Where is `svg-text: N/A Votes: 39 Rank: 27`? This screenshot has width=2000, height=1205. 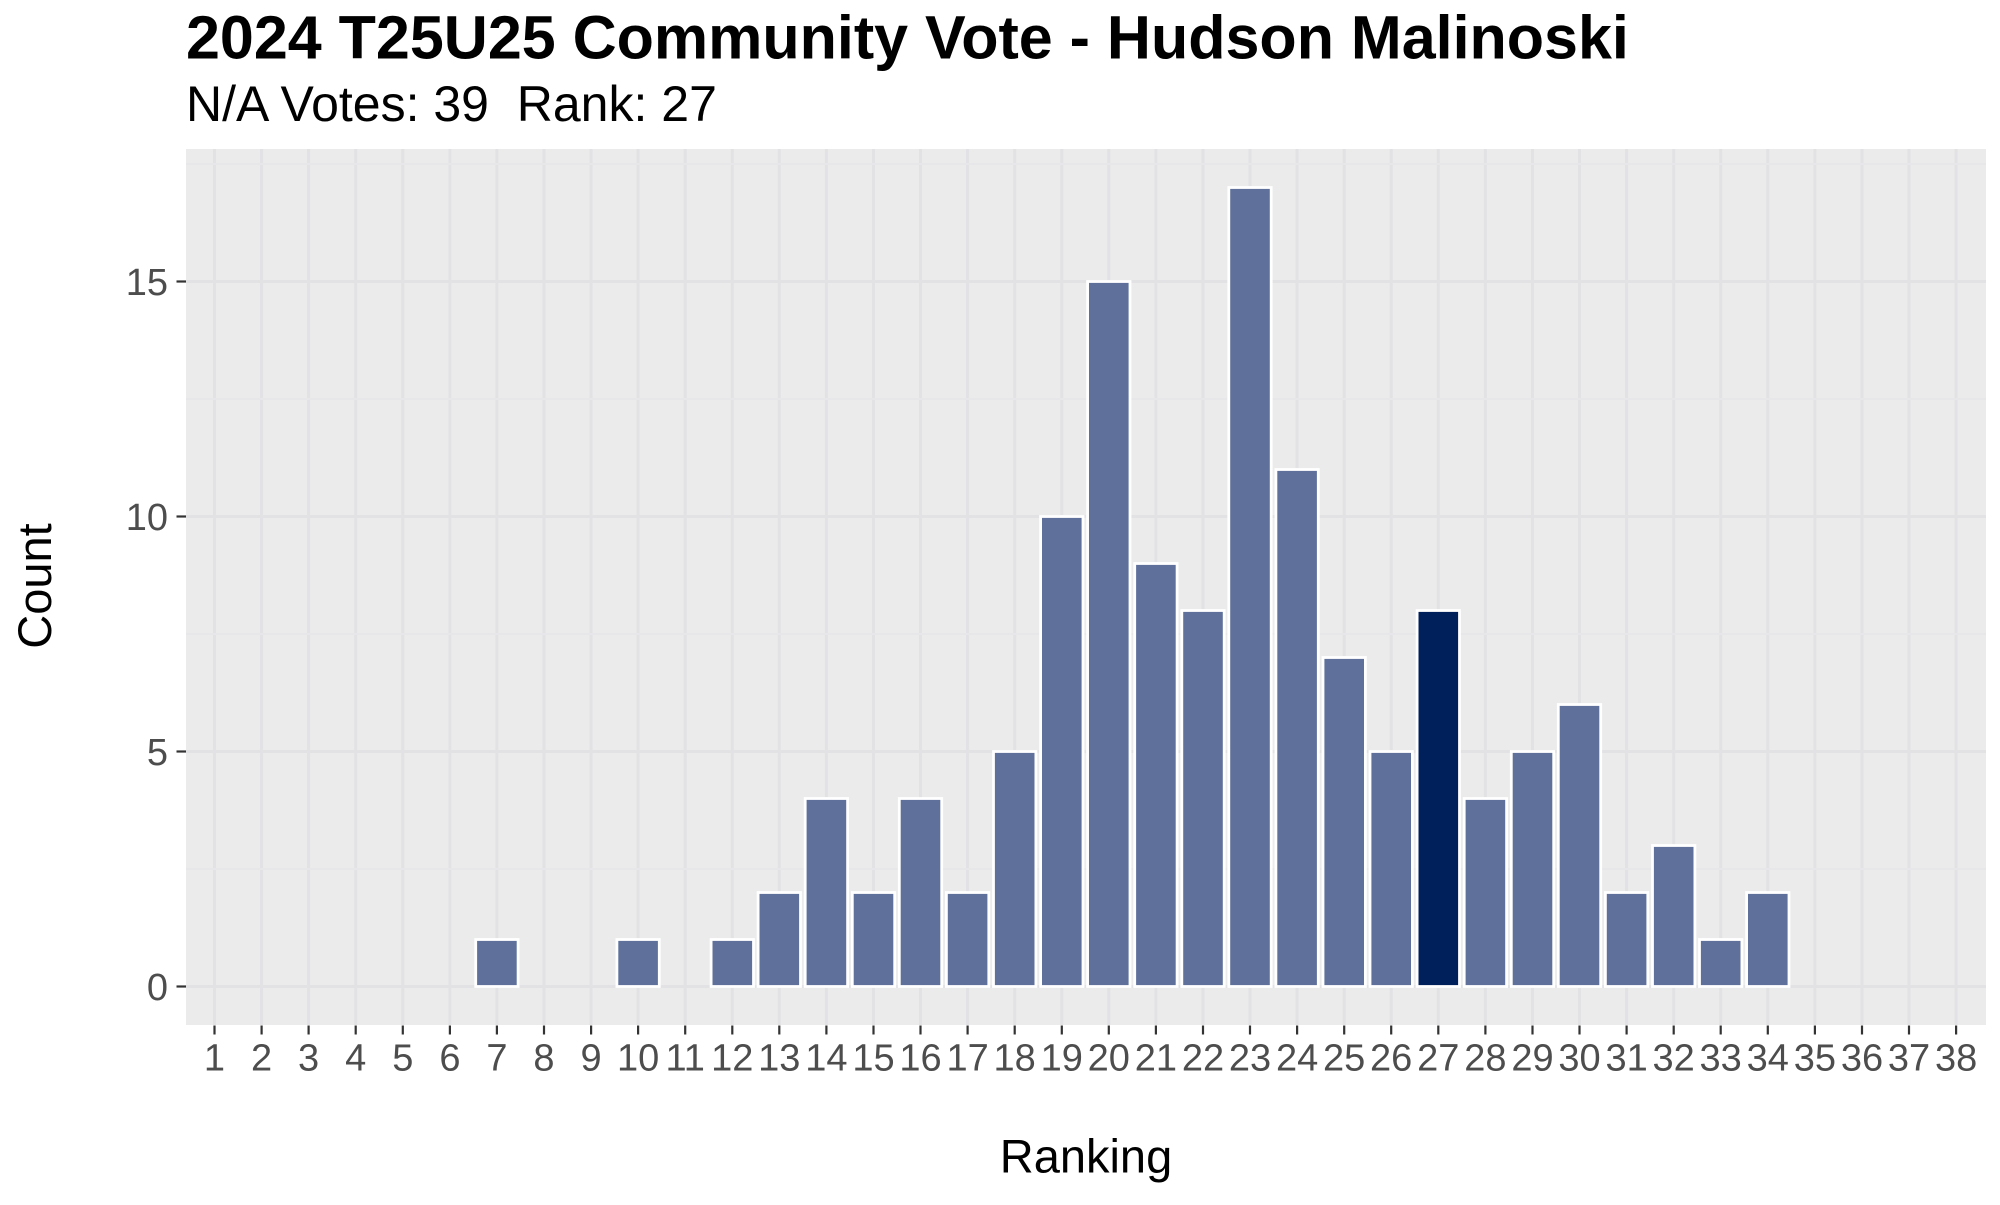 svg-text: N/A Votes: 39 Rank: 27 is located at coordinates (451, 104).